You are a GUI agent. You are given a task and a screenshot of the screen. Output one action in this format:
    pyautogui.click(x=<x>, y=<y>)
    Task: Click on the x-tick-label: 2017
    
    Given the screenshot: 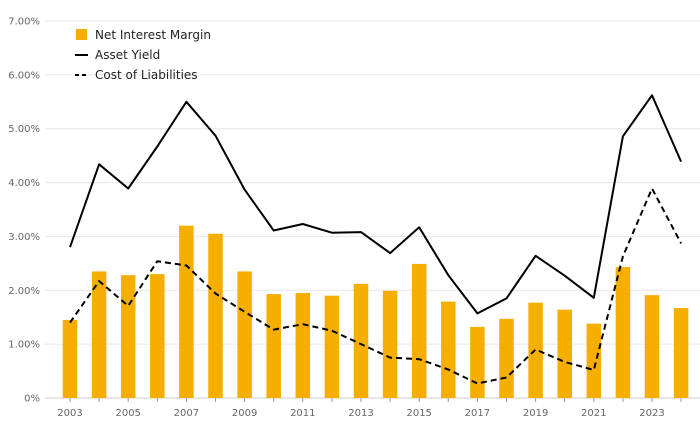 What is the action you would take?
    pyautogui.click(x=477, y=413)
    